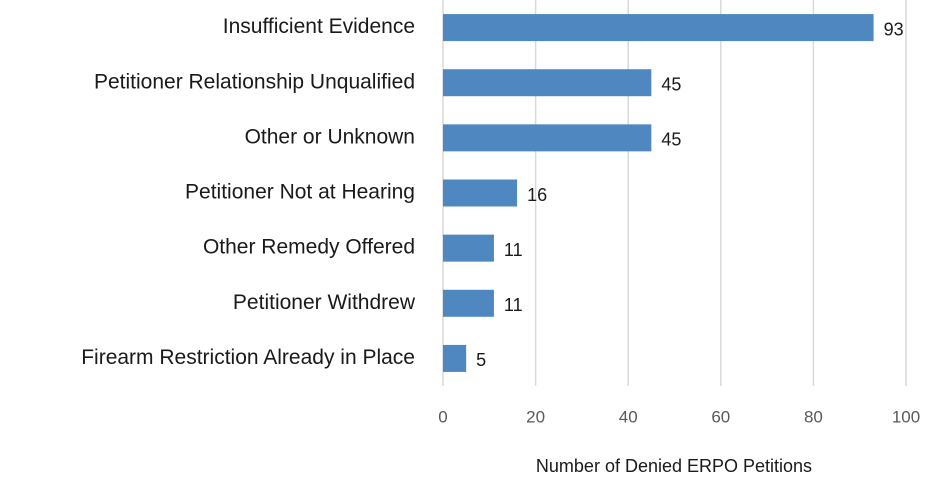 This screenshot has width=939, height=478. I want to click on y-tick-label: Petitioner Relationship Unqualified, so click(254, 81).